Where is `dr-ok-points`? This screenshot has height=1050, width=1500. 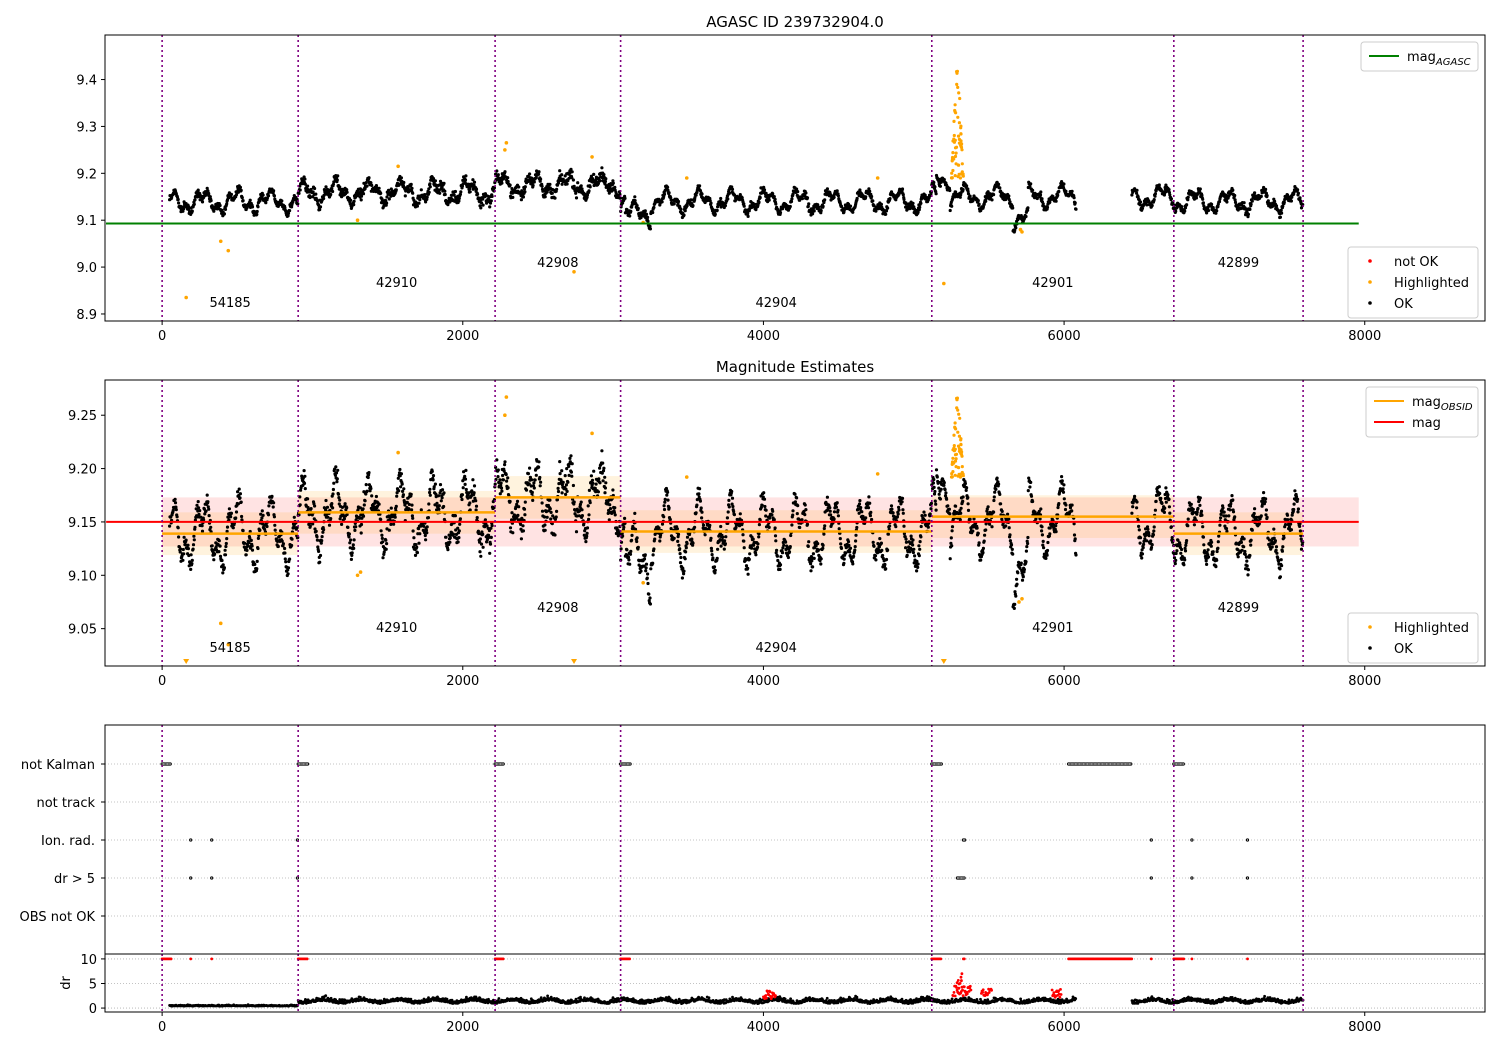
dr-ok-points is located at coordinates (736, 1001).